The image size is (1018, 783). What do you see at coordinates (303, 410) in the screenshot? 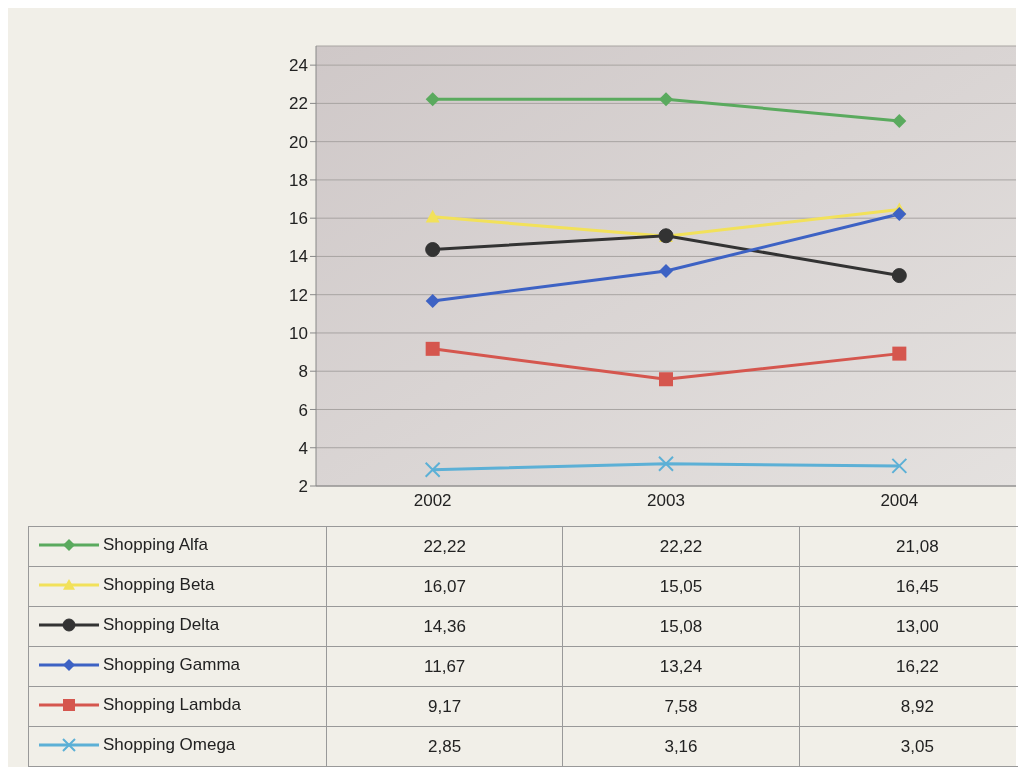
I see `y-tick-label: 6` at bounding box center [303, 410].